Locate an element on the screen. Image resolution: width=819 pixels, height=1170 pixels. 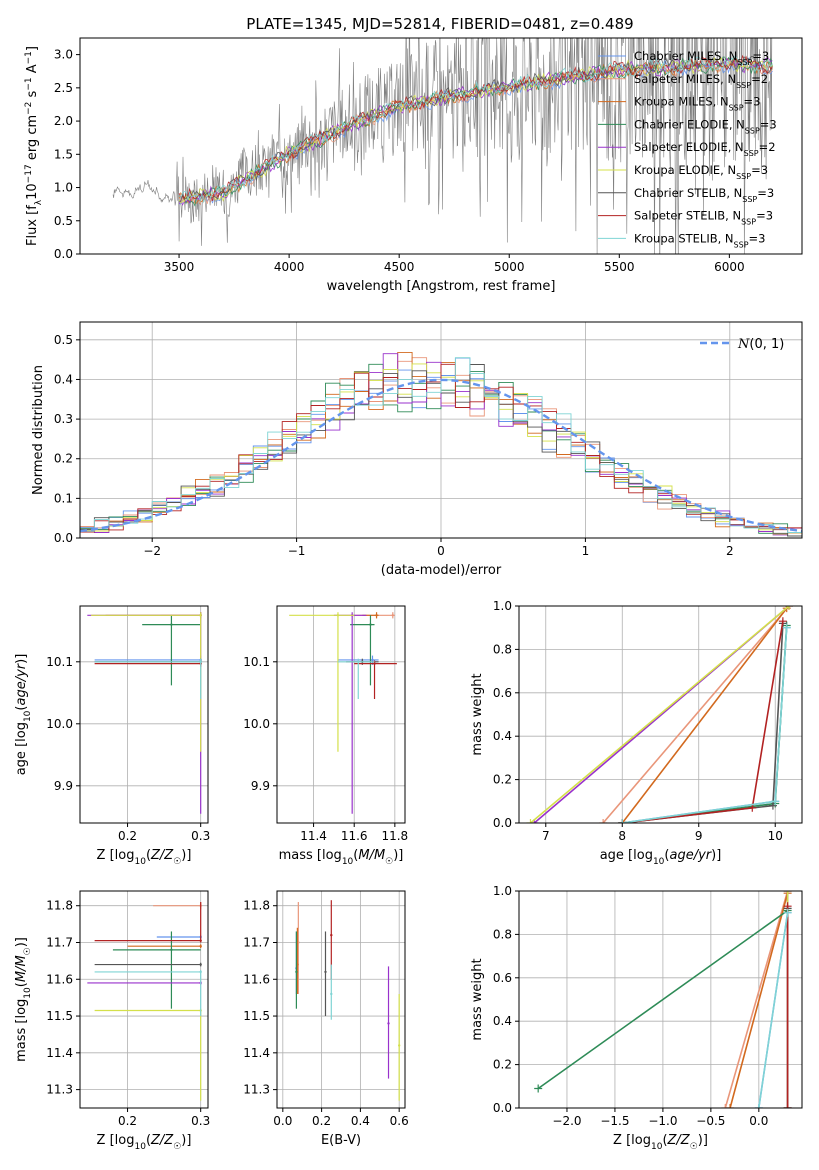
y-tick-label: 2.0 is located at coordinates (63, 121).